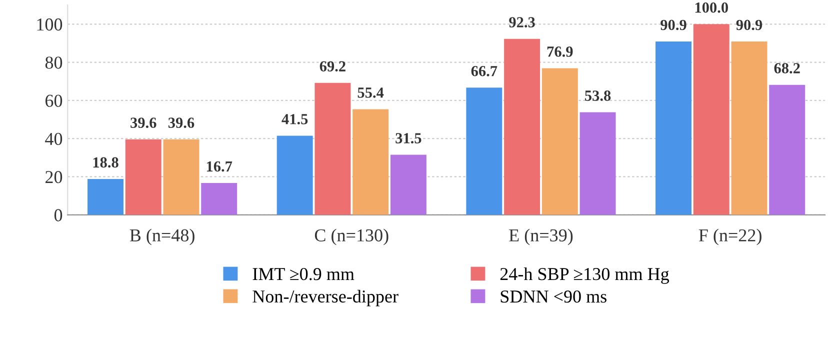 The width and height of the screenshot is (835, 340). Describe the element at coordinates (585, 275) in the screenshot. I see `legend-label: 24-h SBP ≥130 mm Hg` at that location.